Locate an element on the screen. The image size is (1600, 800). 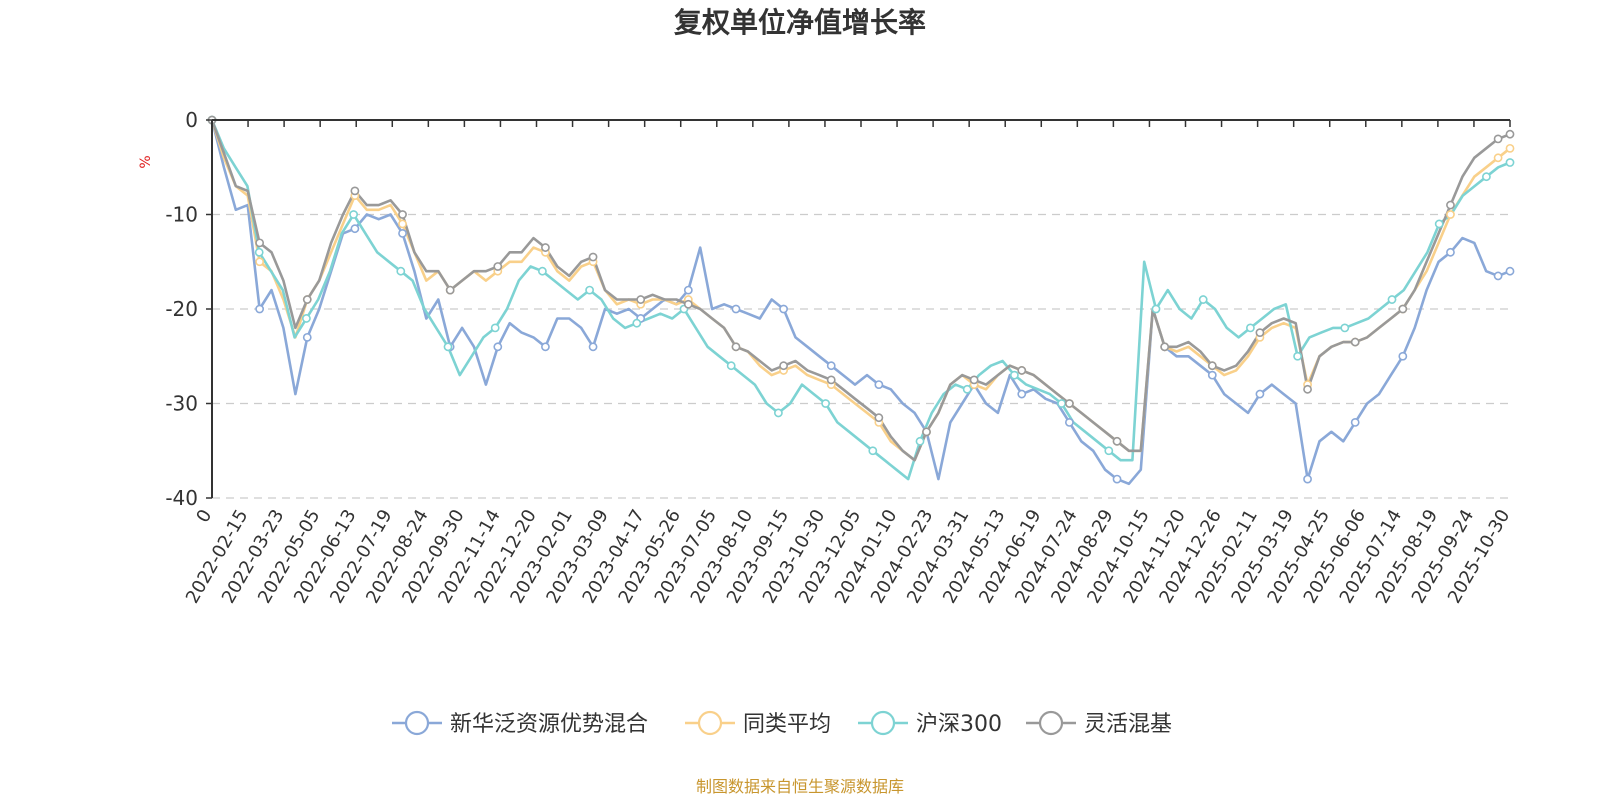
legend: 新华泛资源优势混合 同类平均 沪深300 灵活混基 is located at coordinates (782, 723).